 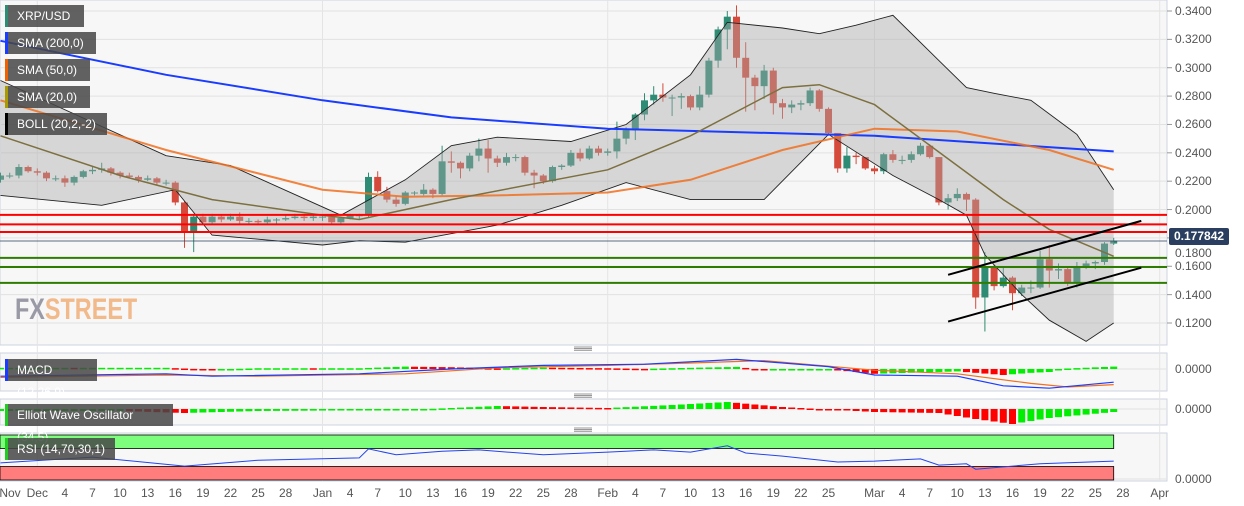 I want to click on legend-macd: MACD (12,26,9), so click(x=51, y=379).